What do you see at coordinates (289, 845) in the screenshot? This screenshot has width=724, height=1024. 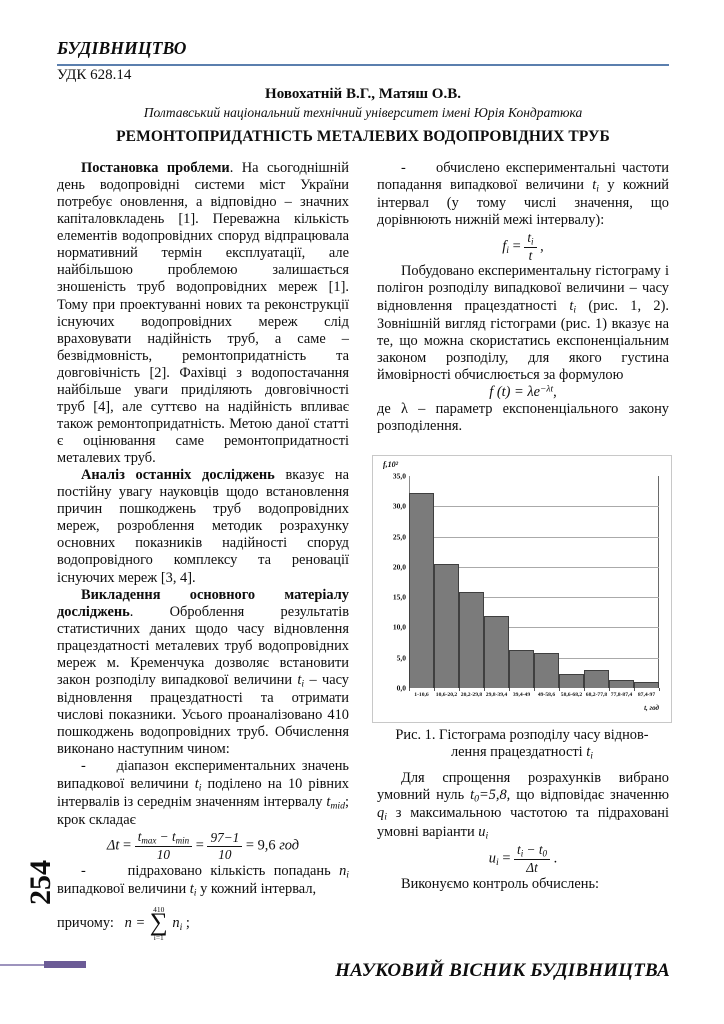 I see `eq1-unit: год` at bounding box center [289, 845].